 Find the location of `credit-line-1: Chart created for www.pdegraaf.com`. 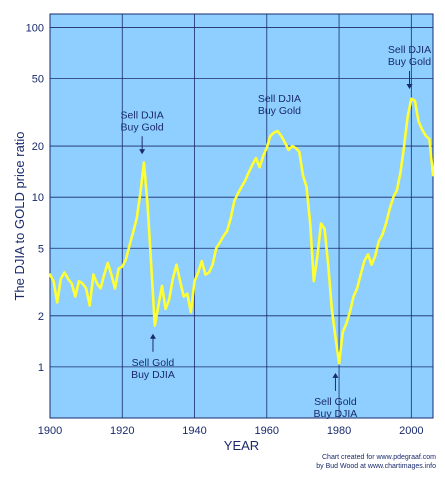

credit-line-1: Chart created for www.pdegraaf.com is located at coordinates (379, 457).